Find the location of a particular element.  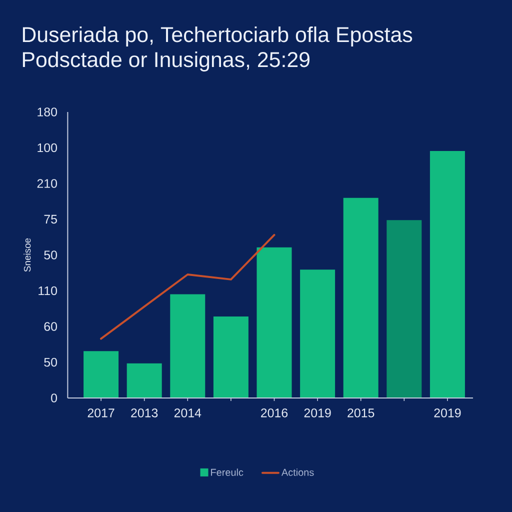

text: 60 is located at coordinates (51, 326).